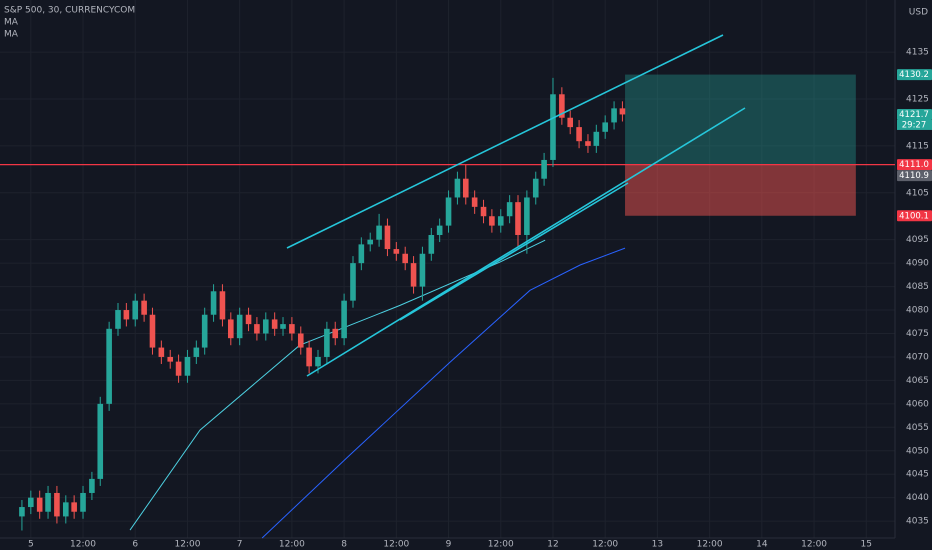 This screenshot has height=550, width=932. What do you see at coordinates (917, 428) in the screenshot?
I see `y-tick-label: 4055` at bounding box center [917, 428].